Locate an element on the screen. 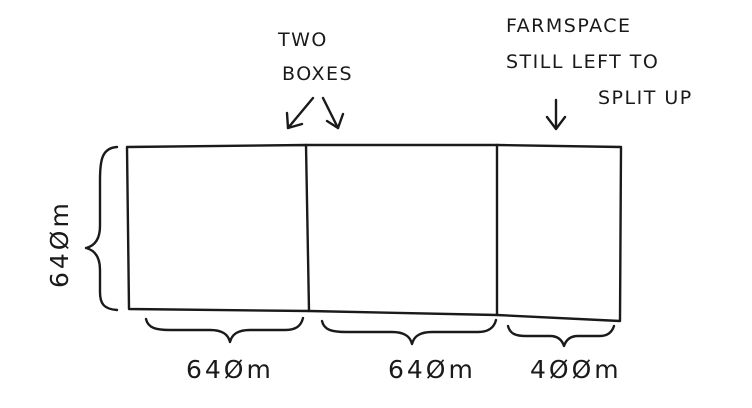 The width and height of the screenshot is (752, 408). arrow-right-icon is located at coordinates (333, 113).